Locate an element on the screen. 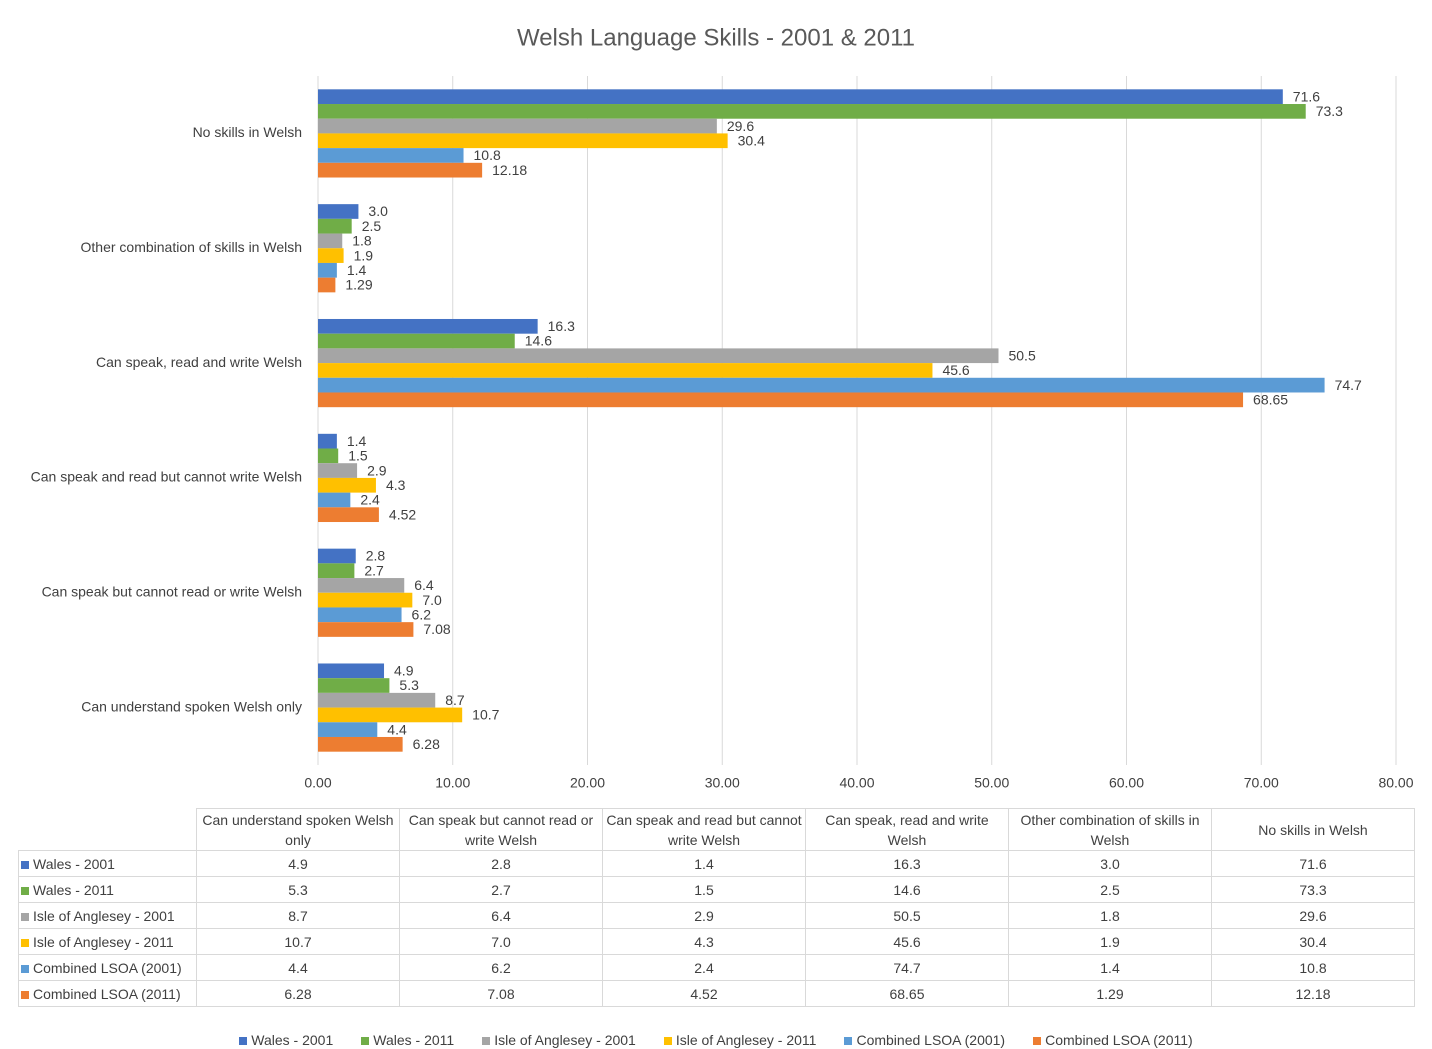 The image size is (1432, 1049). table-cell: 16.3 is located at coordinates (907, 863).